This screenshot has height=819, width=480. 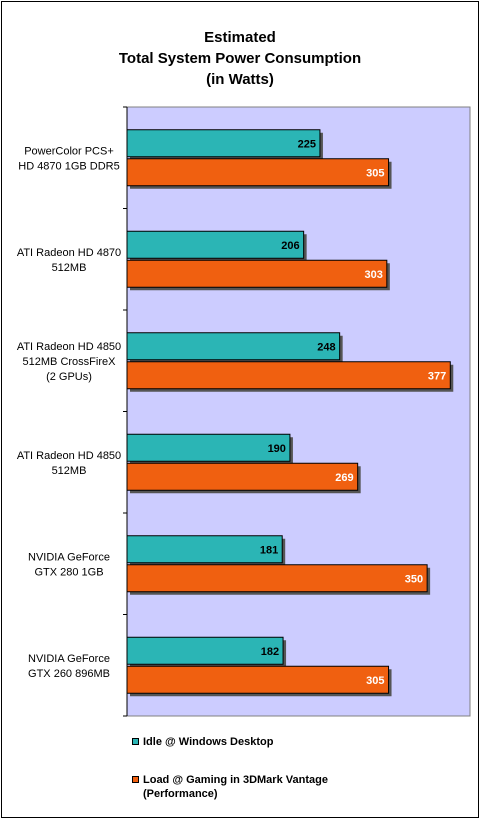 What do you see at coordinates (69, 166) in the screenshot?
I see `category-label-line: HD 4870 1GB DDR5` at bounding box center [69, 166].